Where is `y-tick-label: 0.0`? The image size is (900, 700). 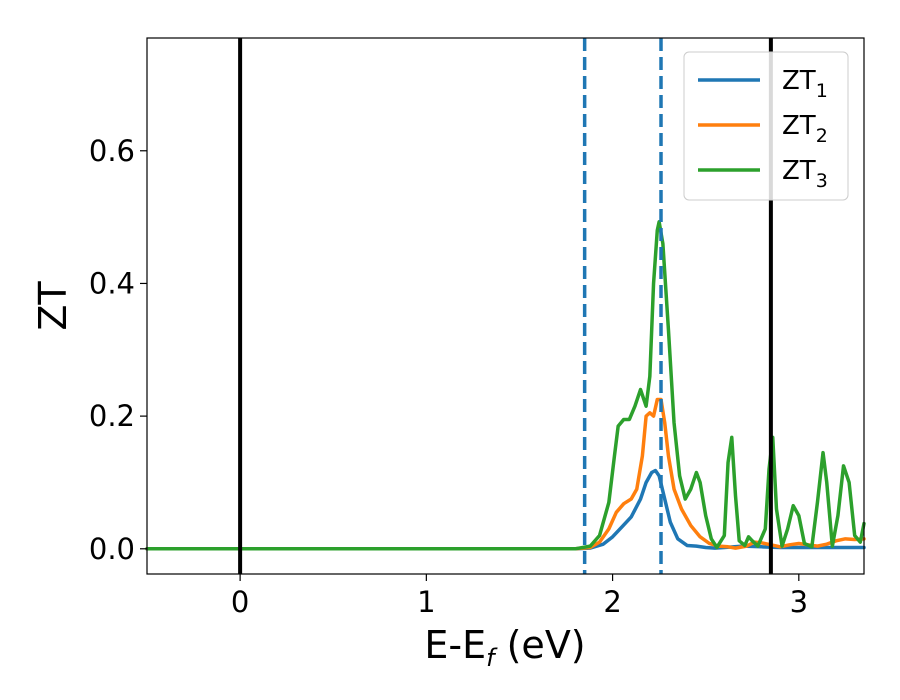
y-tick-label: 0.0 is located at coordinates (112, 549).